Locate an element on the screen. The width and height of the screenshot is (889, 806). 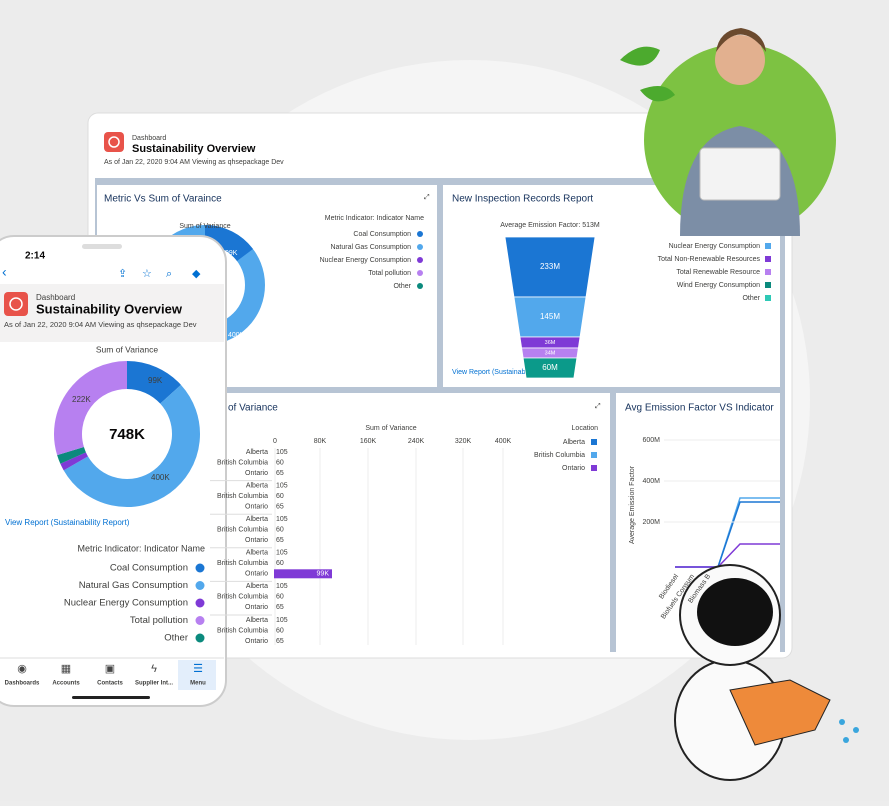
y-axis-title: Average Emission Factor is located at coordinates (632, 504).